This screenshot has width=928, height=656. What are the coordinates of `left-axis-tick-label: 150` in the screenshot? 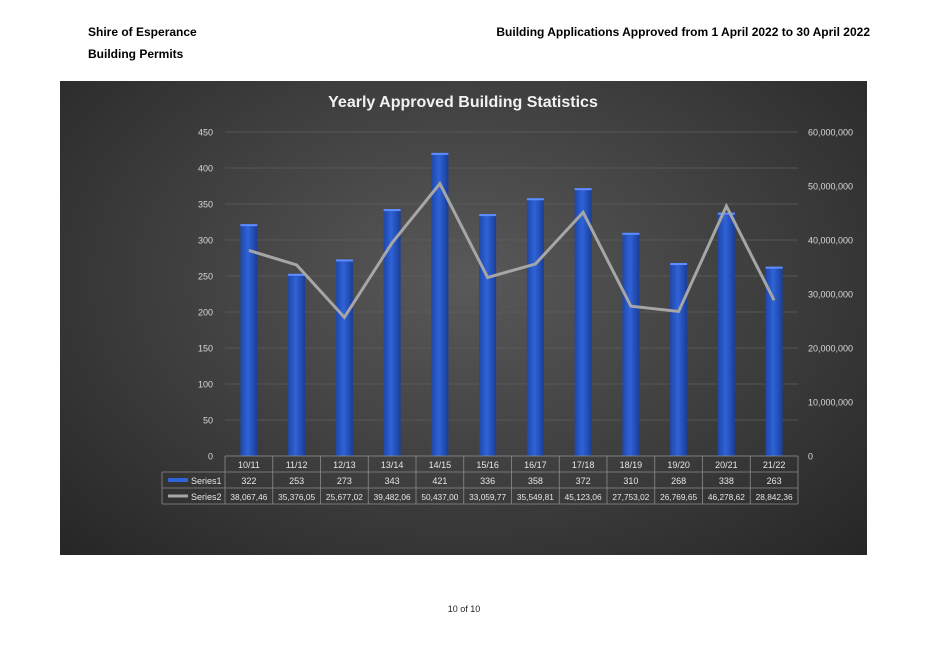 It's located at (205, 349).